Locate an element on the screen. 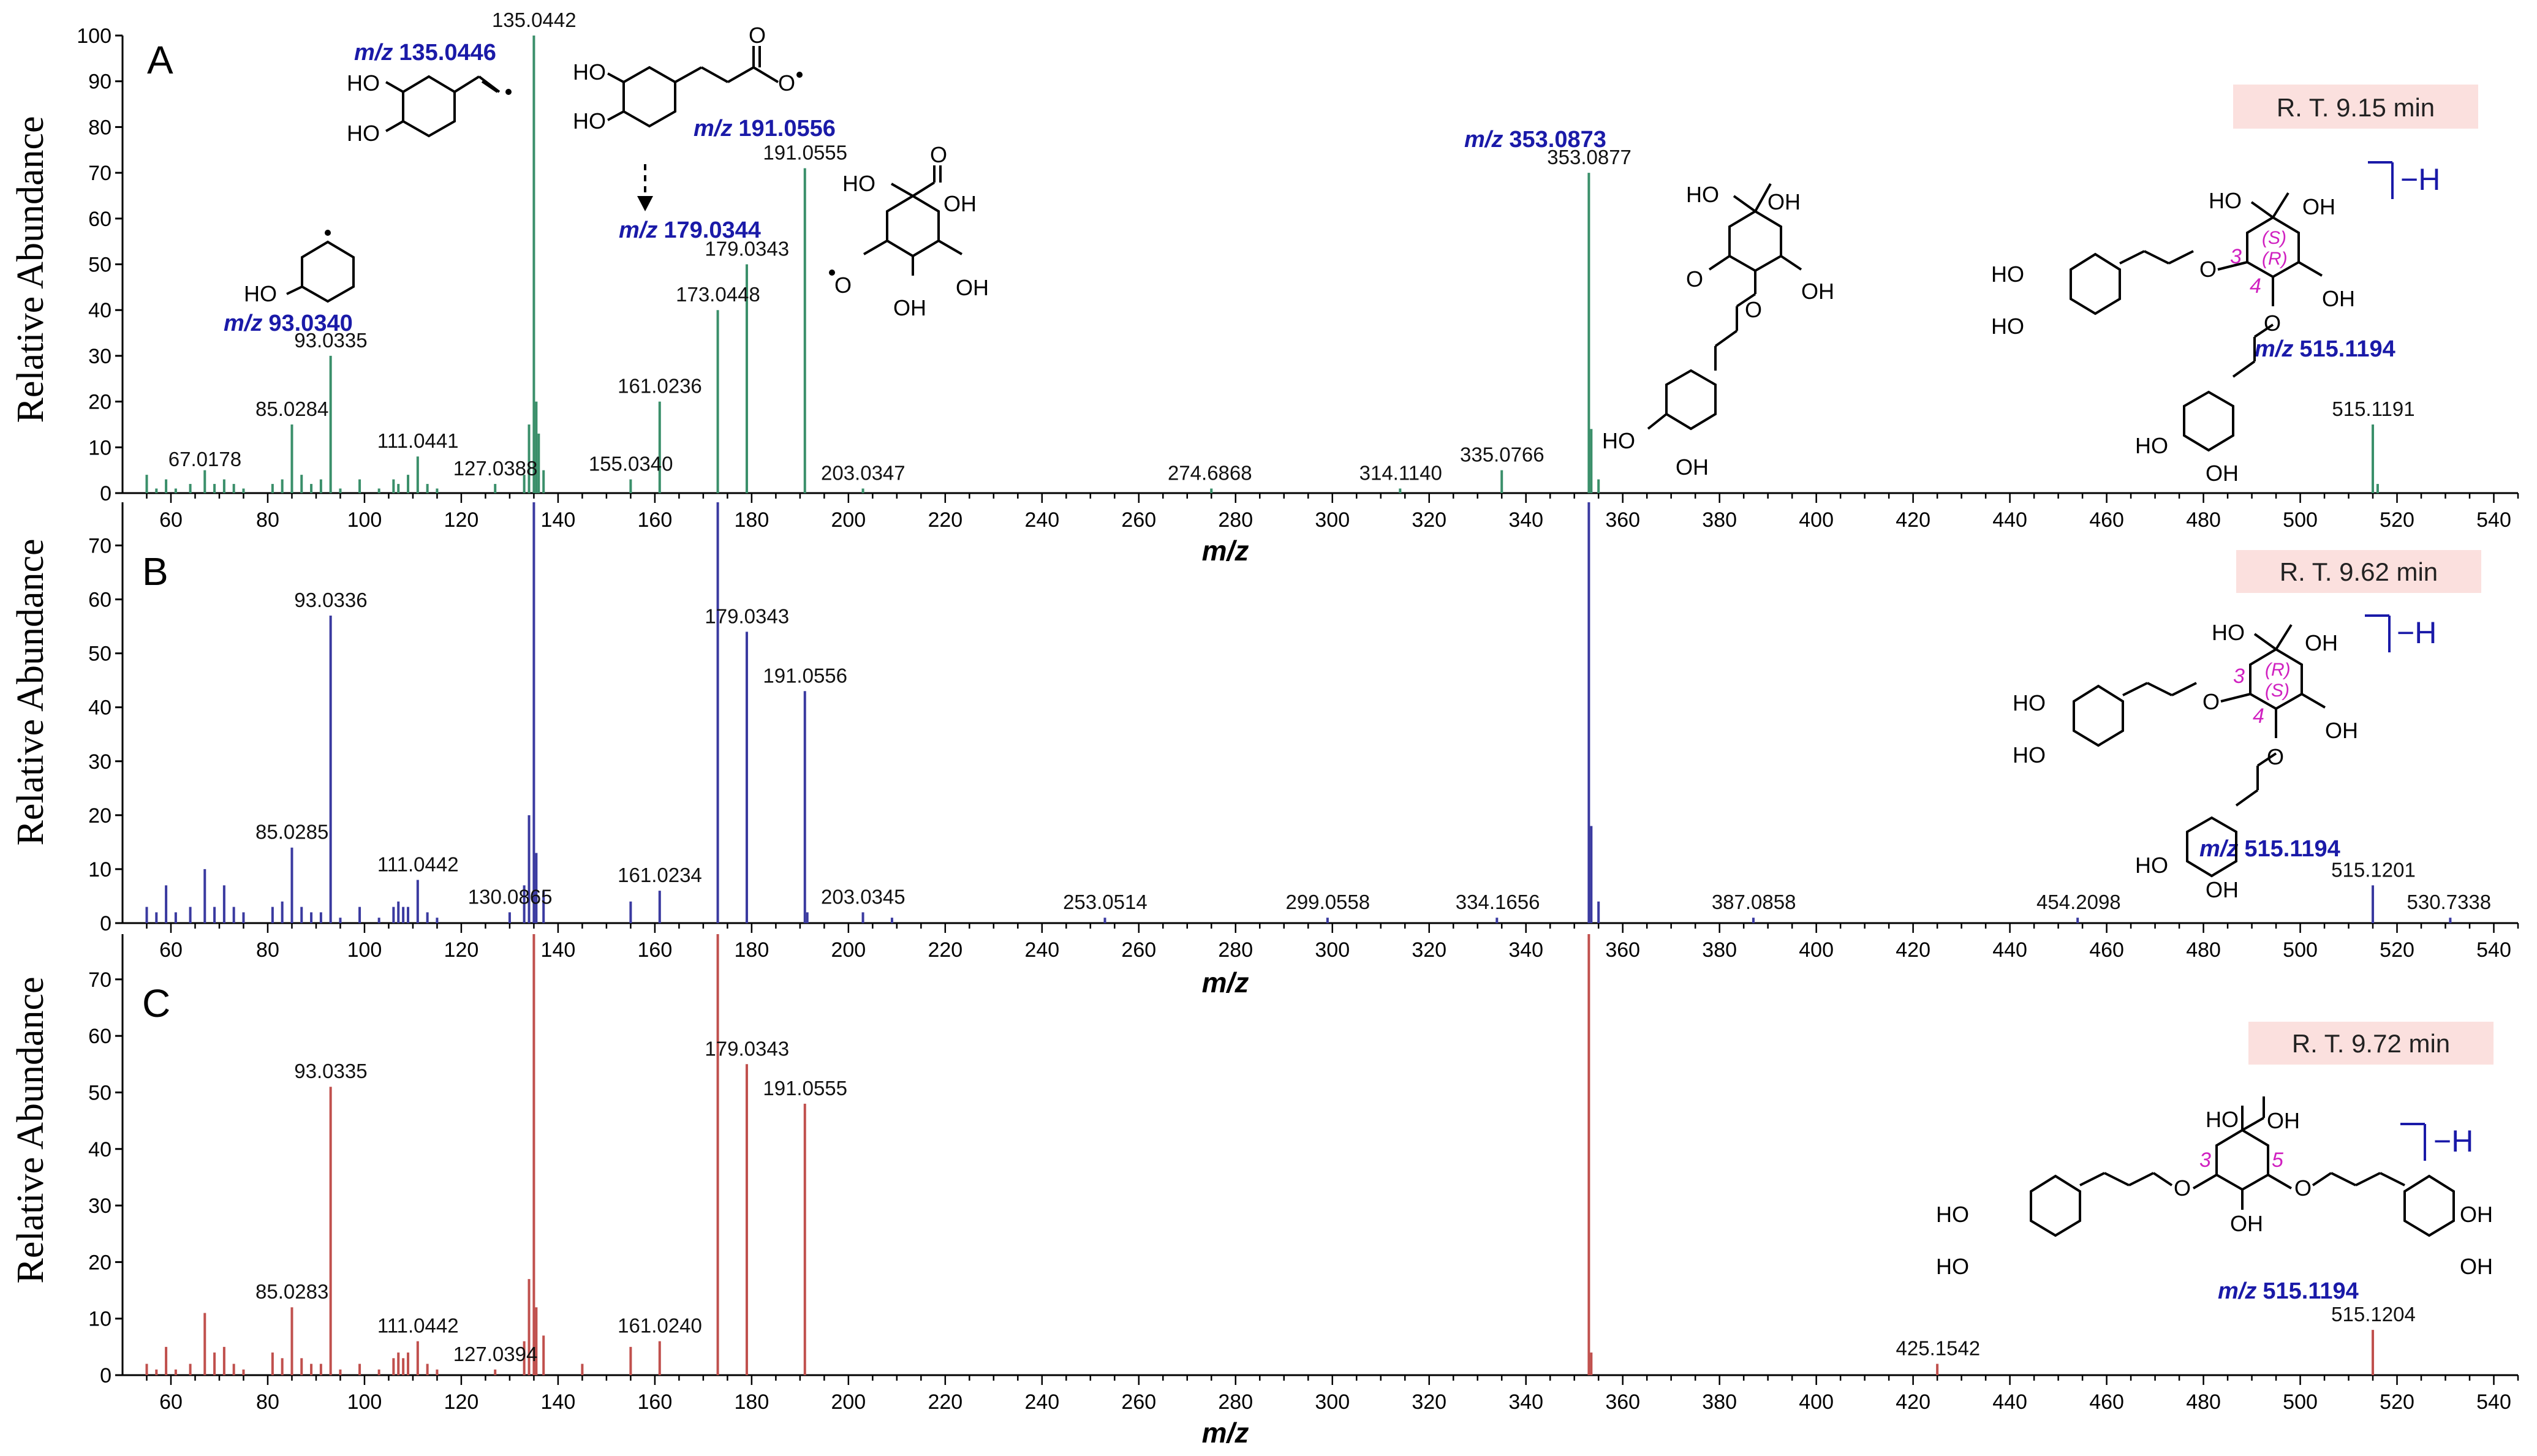 The height and width of the screenshot is (1456, 2537). peak-label: 93.0335 is located at coordinates (330, 340).